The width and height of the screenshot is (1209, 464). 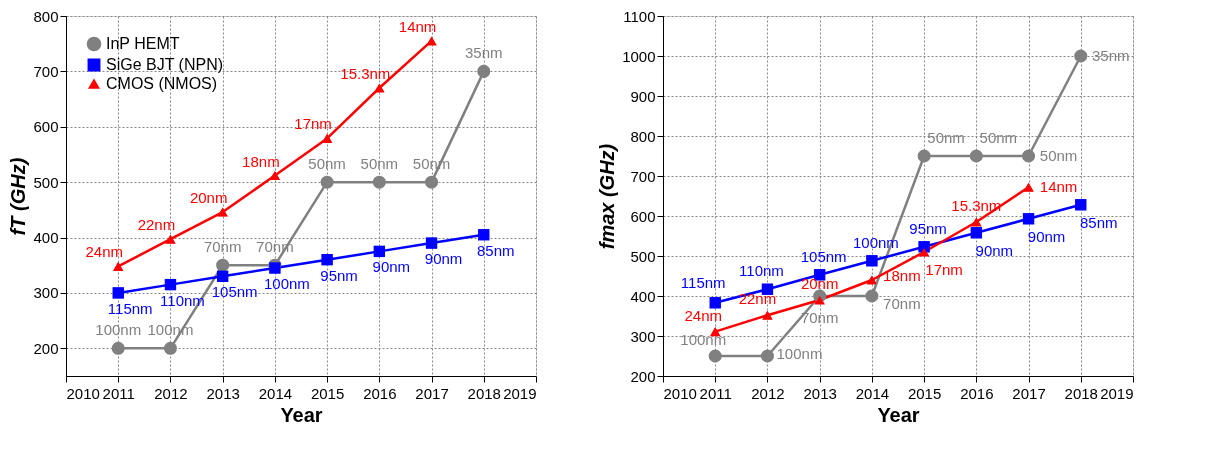 What do you see at coordinates (639, 56) in the screenshot?
I see `y-tick-label: 1000` at bounding box center [639, 56].